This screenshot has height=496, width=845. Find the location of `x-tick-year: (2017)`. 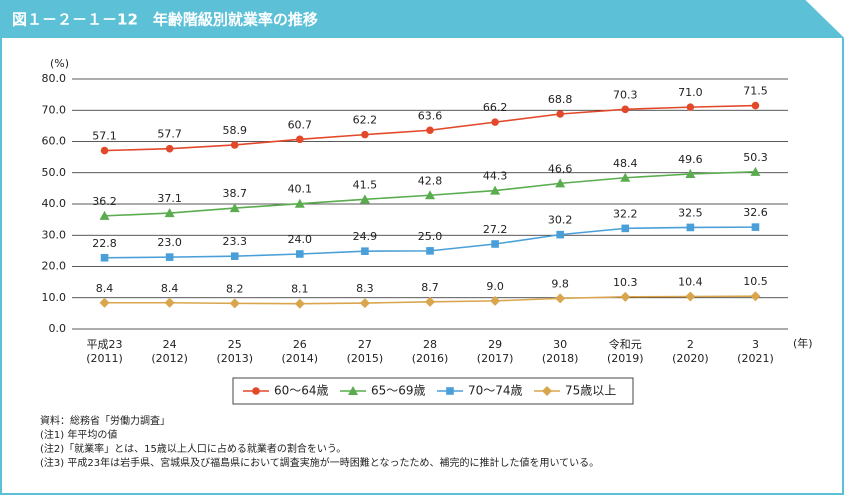

x-tick-year: (2017) is located at coordinates (495, 358).